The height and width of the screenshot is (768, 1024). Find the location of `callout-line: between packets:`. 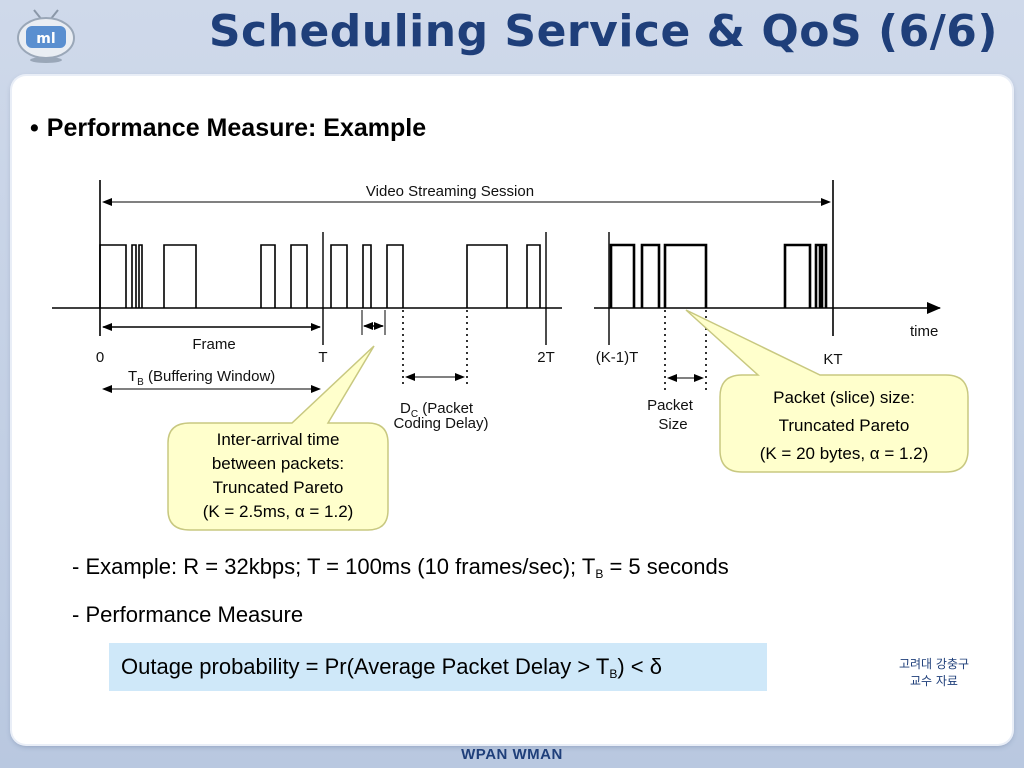

callout-line: between packets: is located at coordinates (278, 463).